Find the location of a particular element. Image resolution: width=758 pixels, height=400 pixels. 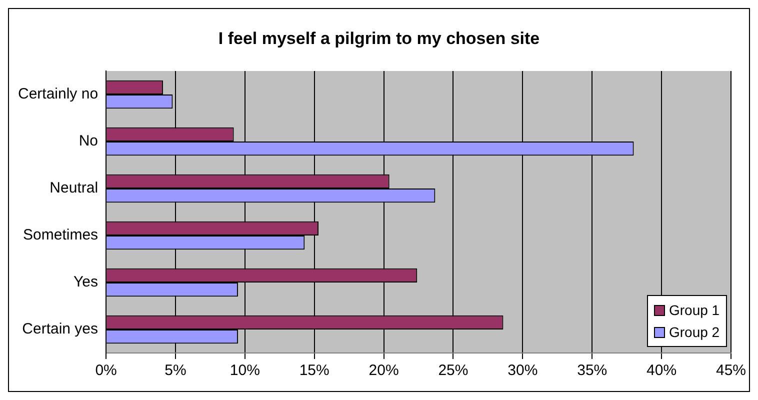

x-tick-label: 20% is located at coordinates (383, 371).